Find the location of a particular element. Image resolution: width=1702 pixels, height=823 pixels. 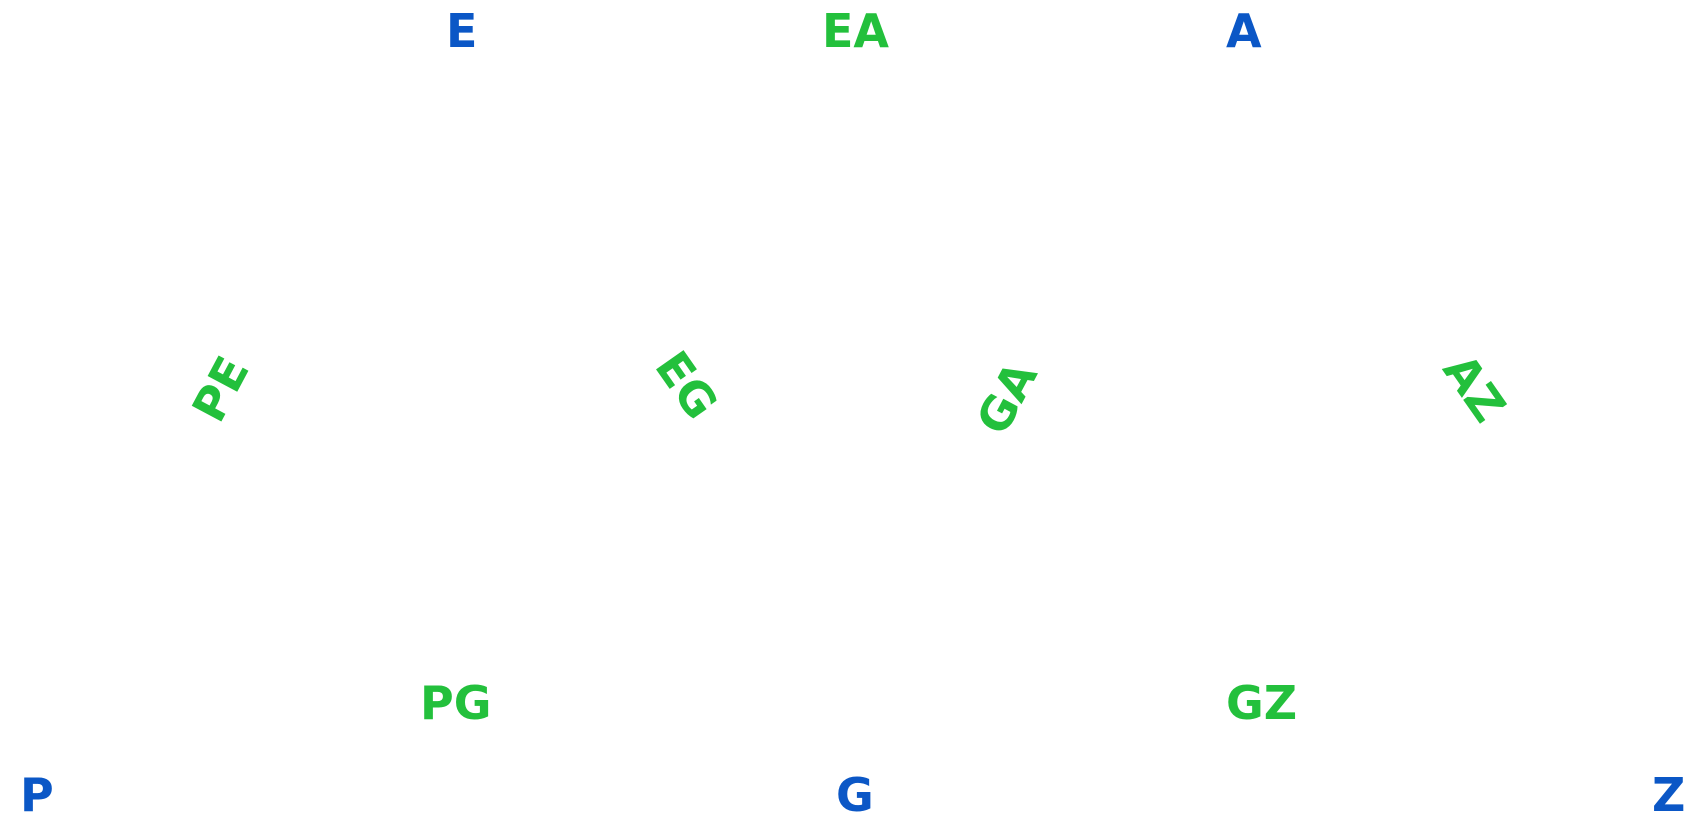

edge-label-ga: GA is located at coordinates (1006, 398).